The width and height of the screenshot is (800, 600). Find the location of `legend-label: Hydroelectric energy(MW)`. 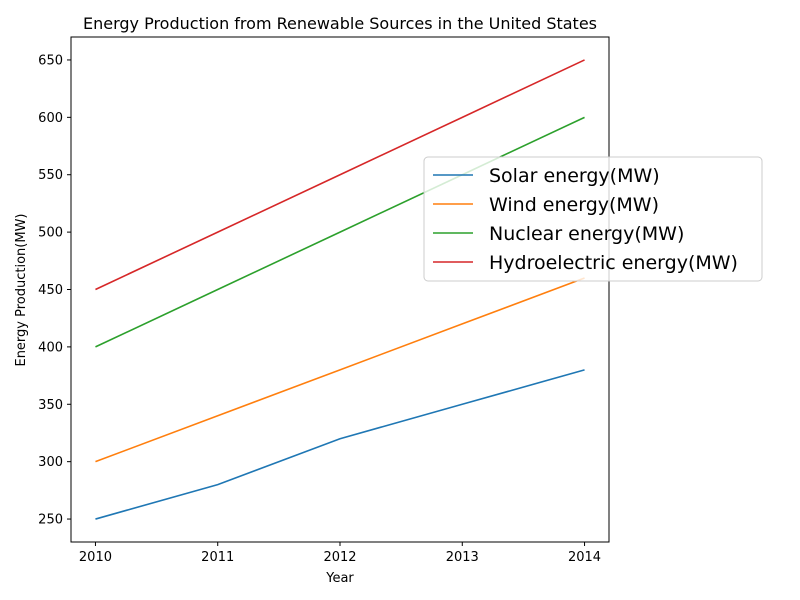

legend-label: Hydroelectric energy(MW) is located at coordinates (613, 263).